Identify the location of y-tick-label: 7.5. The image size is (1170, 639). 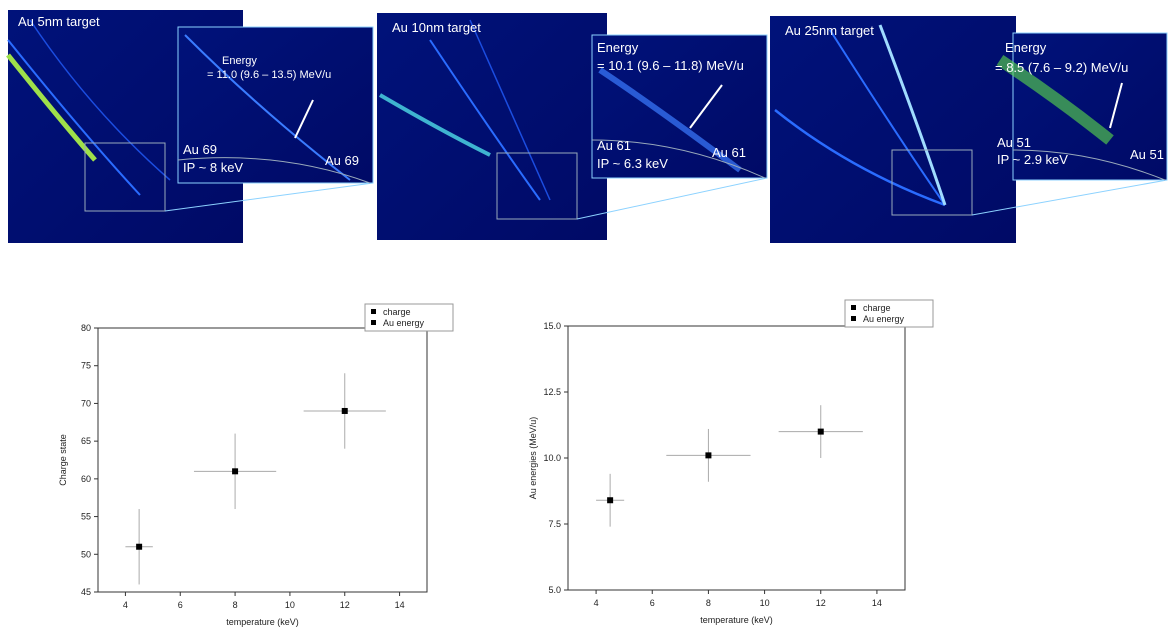
(554, 524).